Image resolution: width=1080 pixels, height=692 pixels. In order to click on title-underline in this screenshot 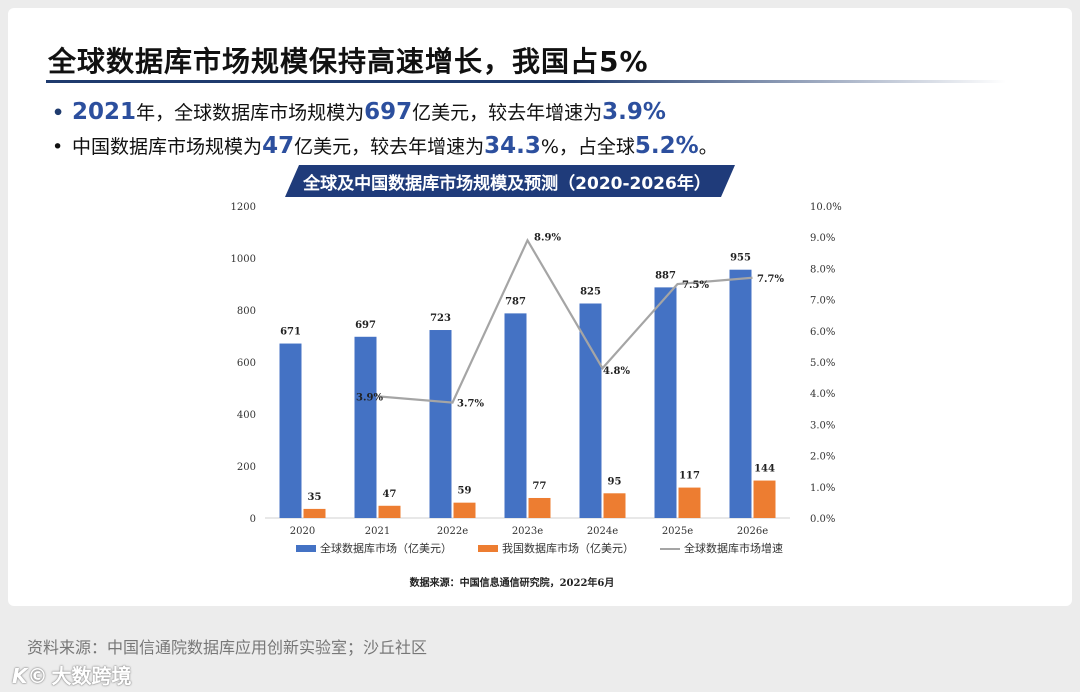, I will do `click(526, 81)`.